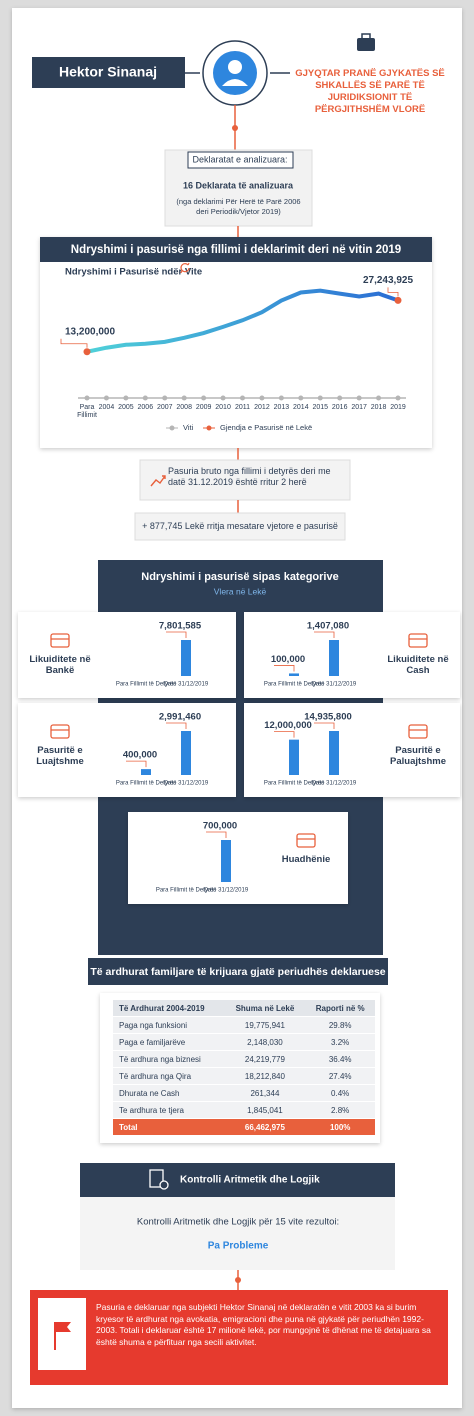 The image size is (474, 1416). What do you see at coordinates (188, 427) in the screenshot?
I see `legend-label: Viti` at bounding box center [188, 427].